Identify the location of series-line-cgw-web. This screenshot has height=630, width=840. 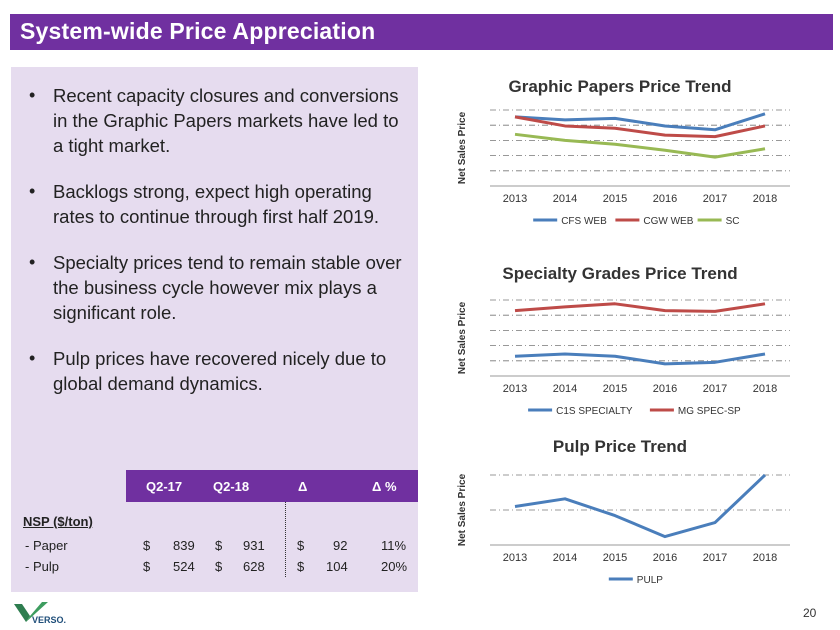
(640, 127).